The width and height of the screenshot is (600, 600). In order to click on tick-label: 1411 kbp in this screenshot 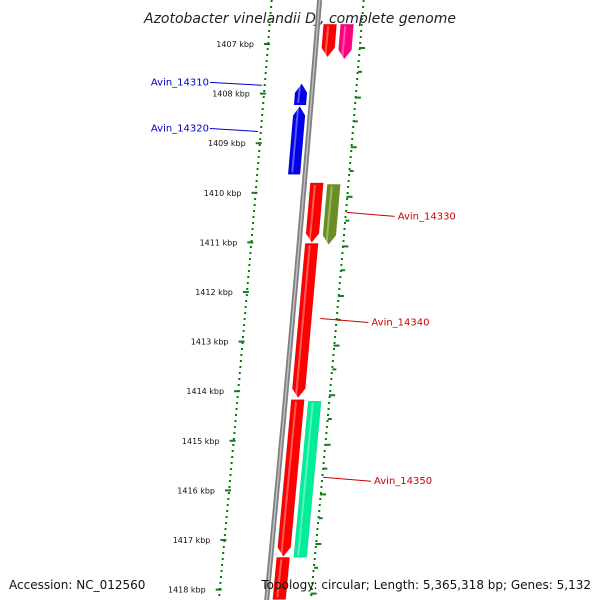, I will do `click(219, 242)`.